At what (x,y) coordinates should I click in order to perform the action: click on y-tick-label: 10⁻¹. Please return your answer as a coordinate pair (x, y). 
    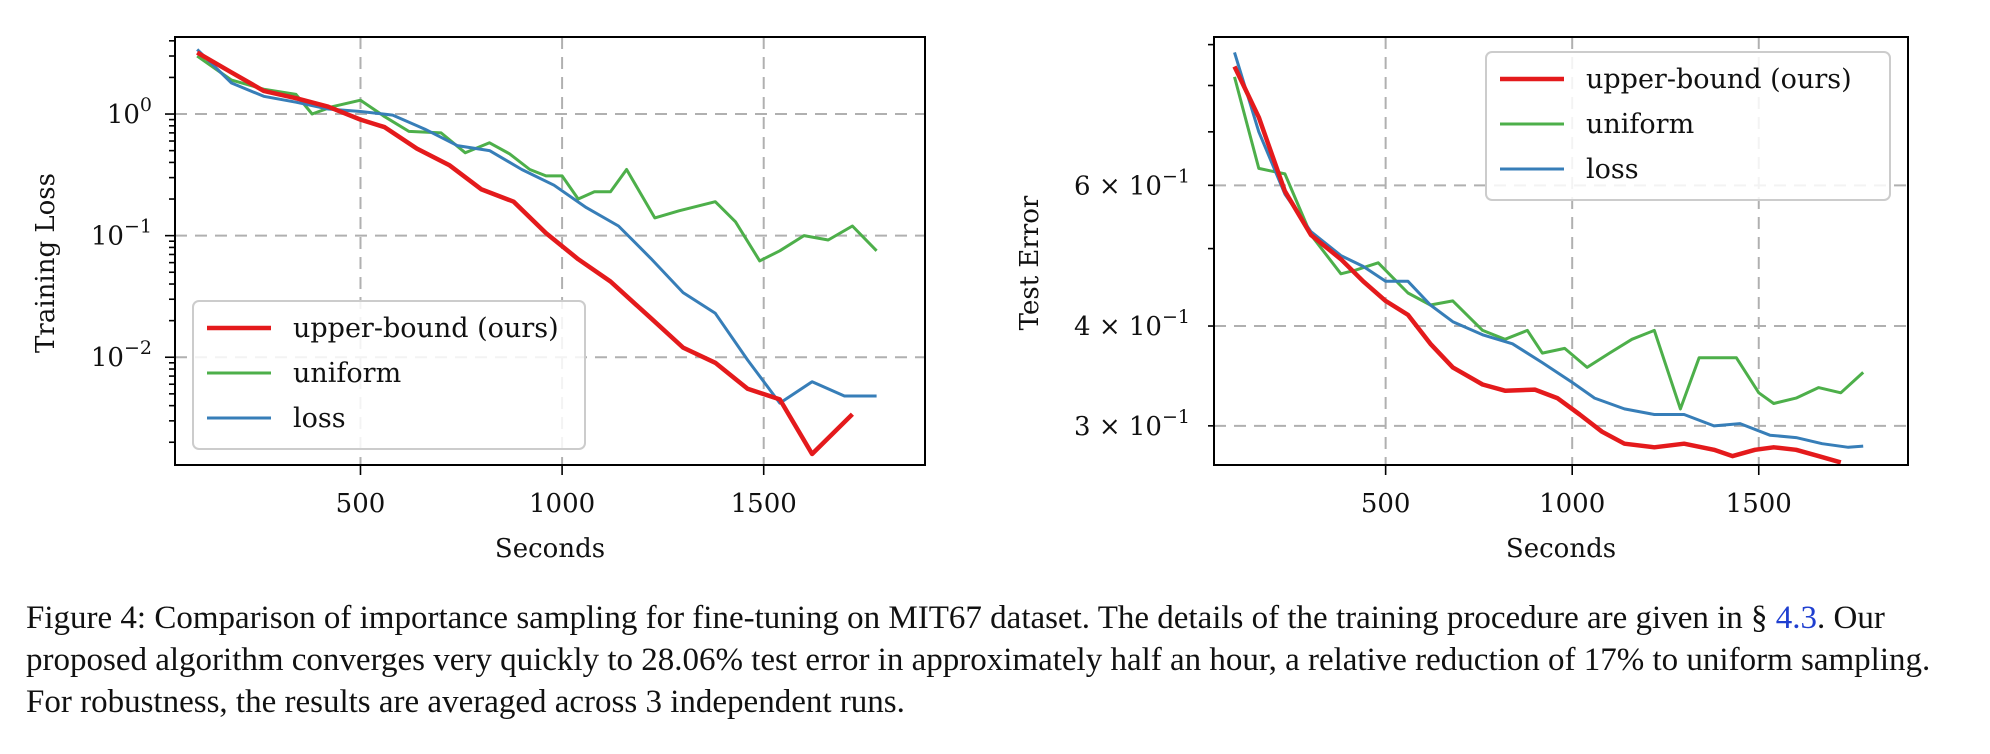
    Looking at the image, I should click on (121, 234).